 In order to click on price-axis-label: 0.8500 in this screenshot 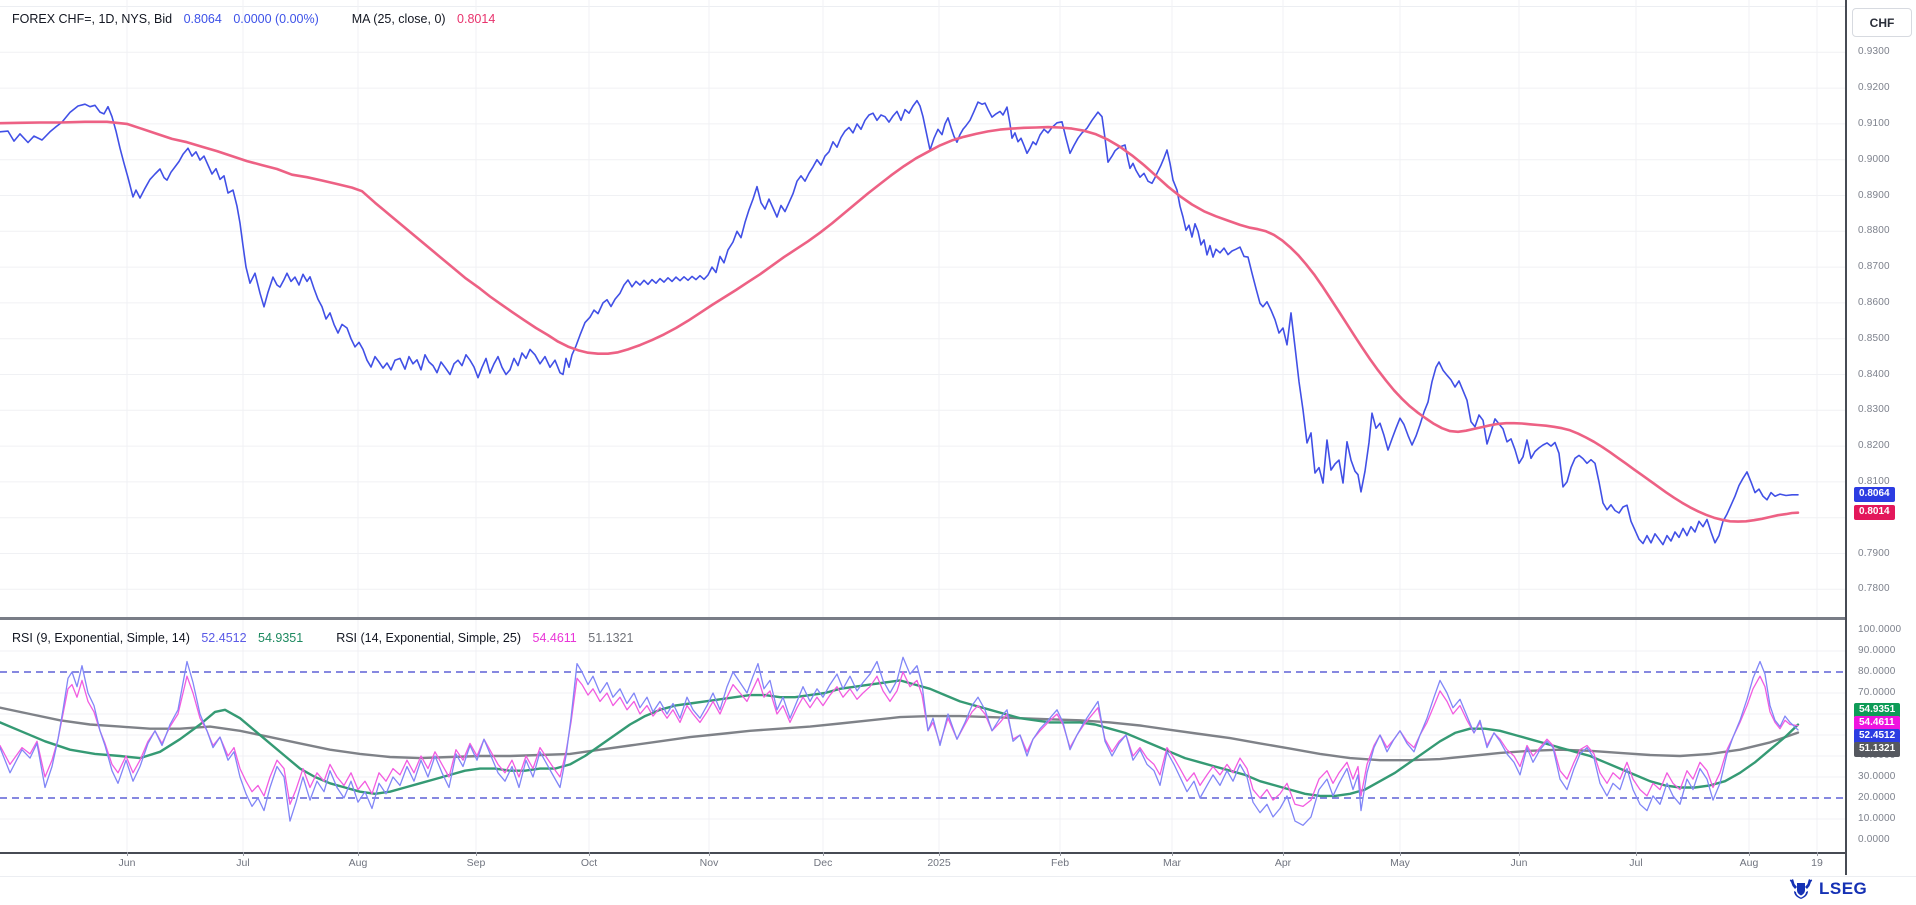, I will do `click(1874, 338)`.